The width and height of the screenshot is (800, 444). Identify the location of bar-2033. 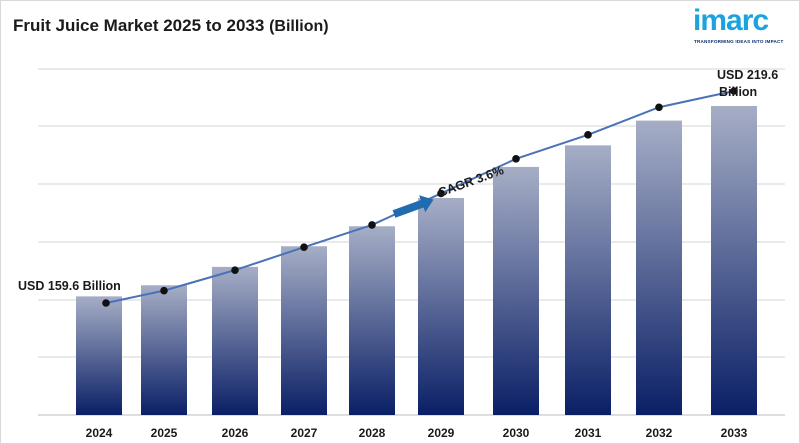
(734, 260).